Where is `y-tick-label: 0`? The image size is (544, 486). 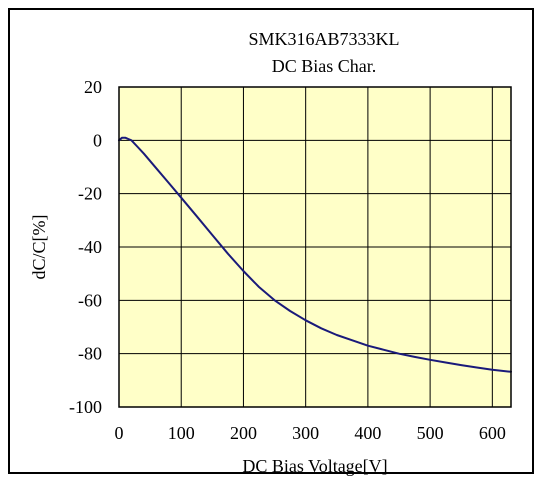 y-tick-label: 0 is located at coordinates (97, 140).